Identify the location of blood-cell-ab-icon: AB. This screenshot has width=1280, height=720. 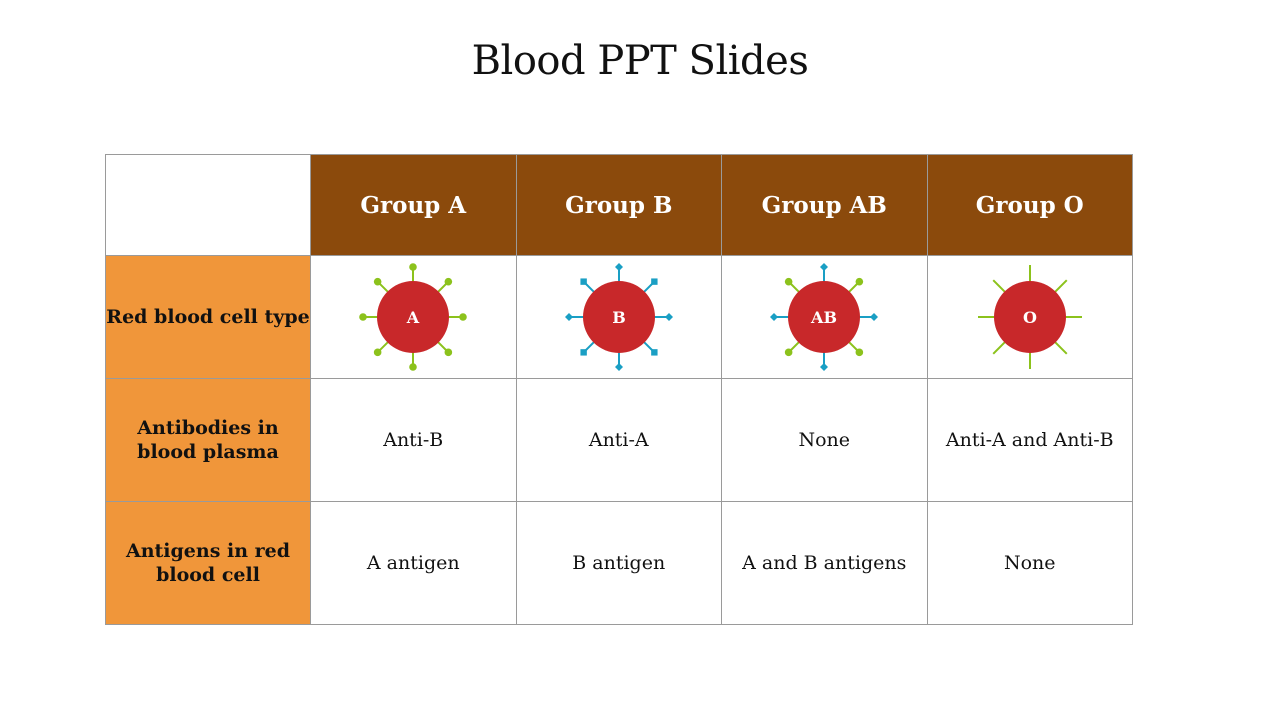
(824, 317).